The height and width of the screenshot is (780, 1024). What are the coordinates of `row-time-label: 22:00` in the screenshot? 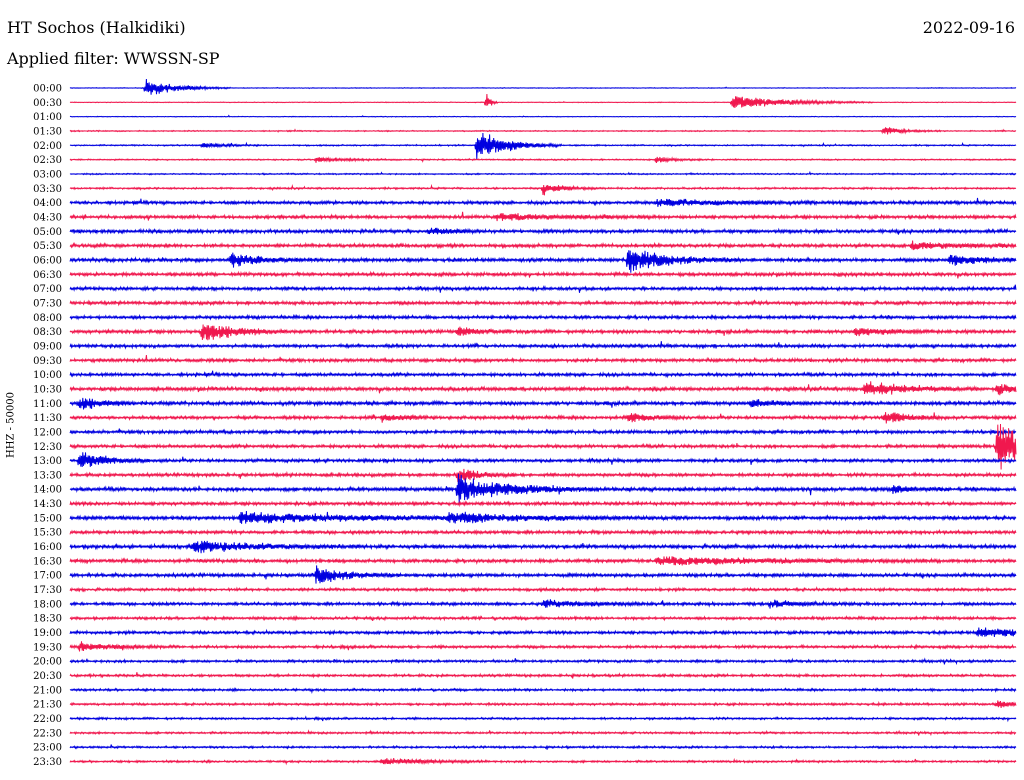 It's located at (47, 719).